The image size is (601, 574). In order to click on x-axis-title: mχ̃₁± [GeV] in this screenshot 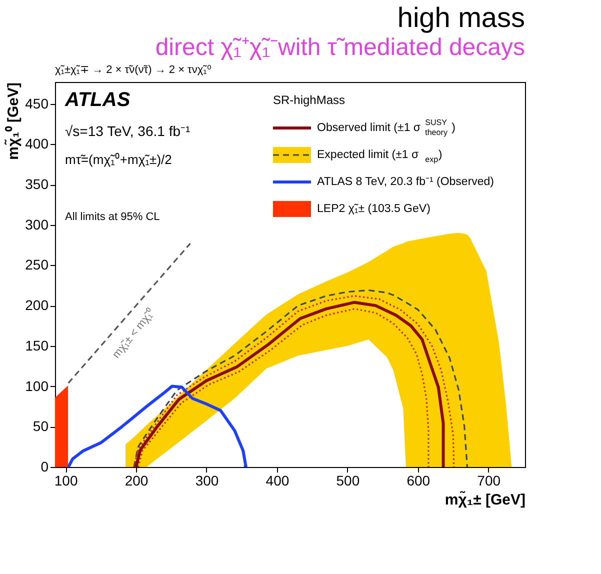, I will do `click(485, 499)`.